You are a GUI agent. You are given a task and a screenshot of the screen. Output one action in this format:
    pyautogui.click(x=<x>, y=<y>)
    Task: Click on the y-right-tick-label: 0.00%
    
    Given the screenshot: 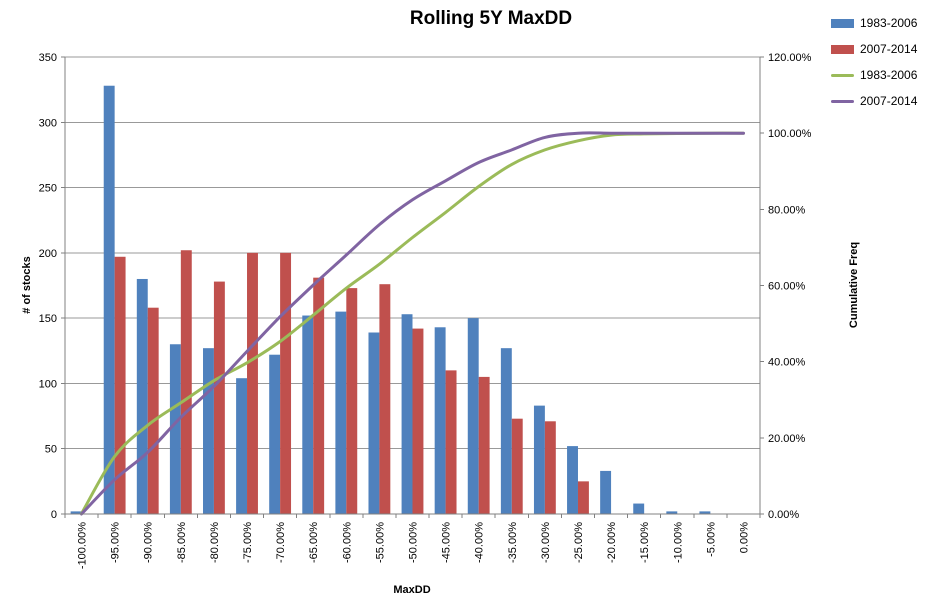 What is the action you would take?
    pyautogui.click(x=783, y=515)
    